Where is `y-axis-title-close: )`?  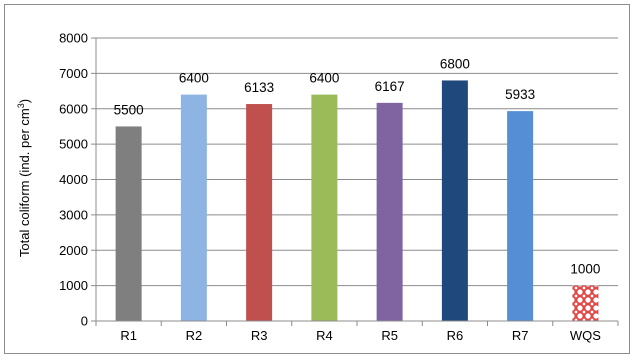 y-axis-title-close: ) is located at coordinates (24, 101).